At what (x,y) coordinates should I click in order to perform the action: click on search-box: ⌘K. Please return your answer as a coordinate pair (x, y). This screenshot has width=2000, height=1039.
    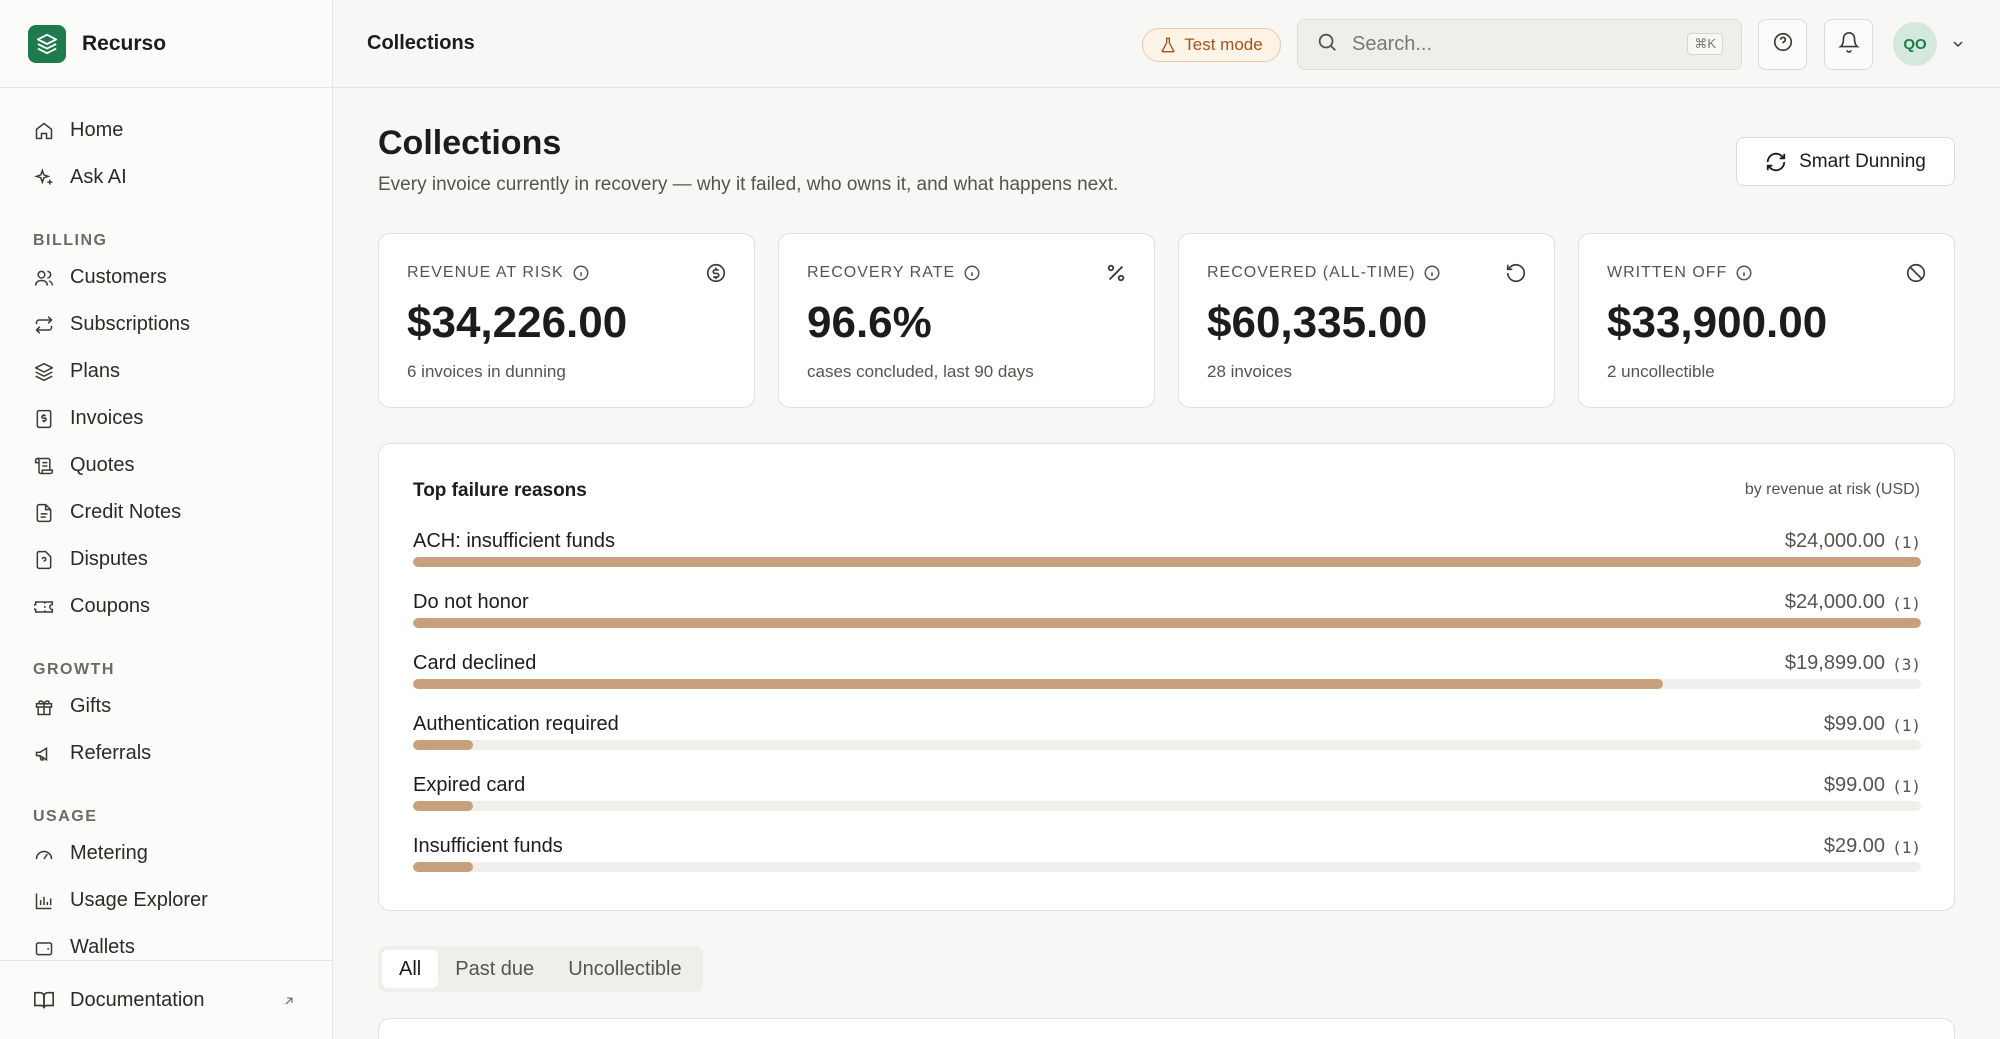
    Looking at the image, I should click on (1519, 44).